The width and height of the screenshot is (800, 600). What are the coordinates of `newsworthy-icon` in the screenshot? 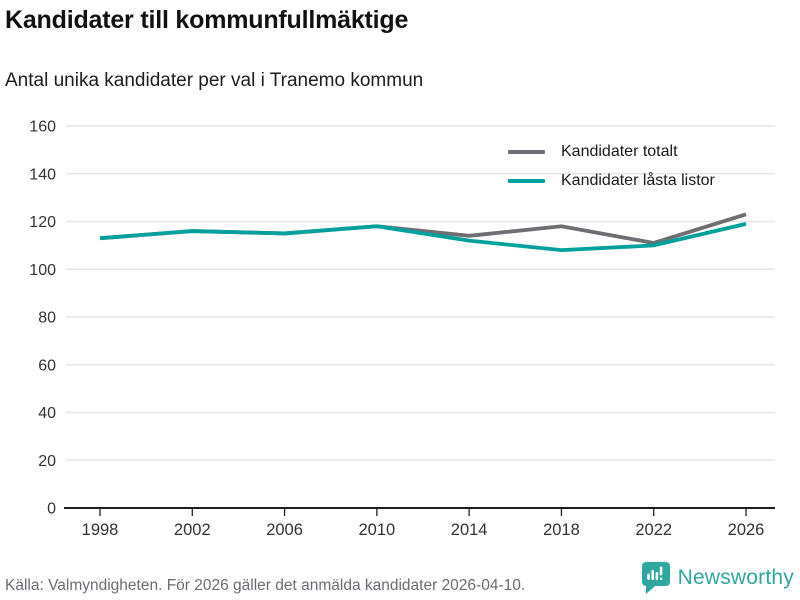 It's located at (655, 578).